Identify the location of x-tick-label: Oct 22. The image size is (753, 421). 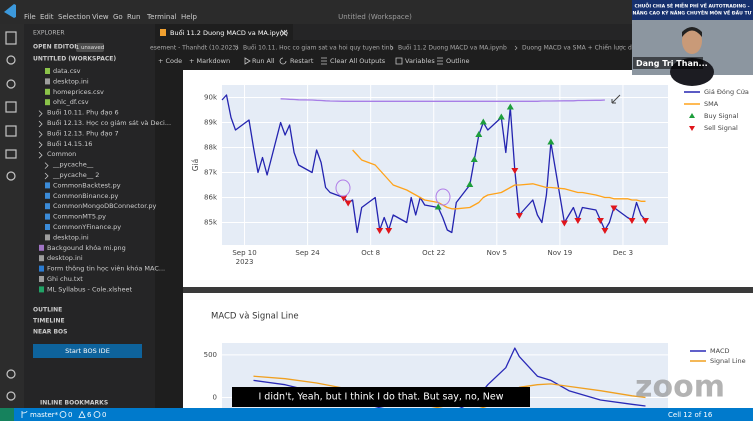
(433, 253).